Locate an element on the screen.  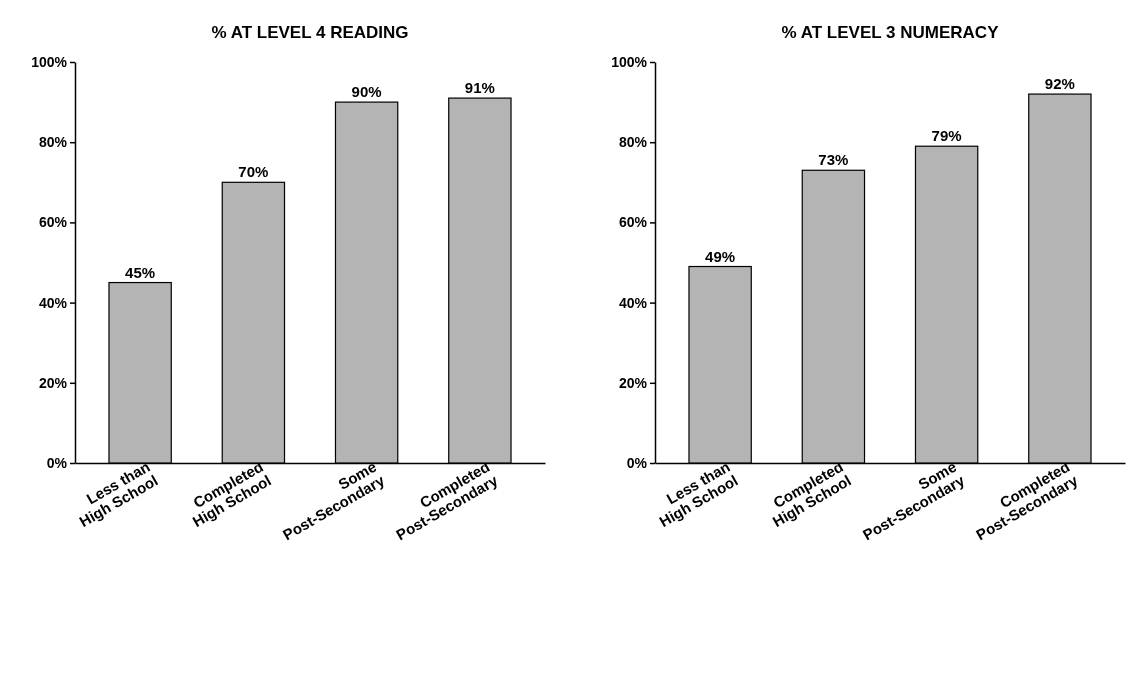
data-label: 70% is located at coordinates (253, 172).